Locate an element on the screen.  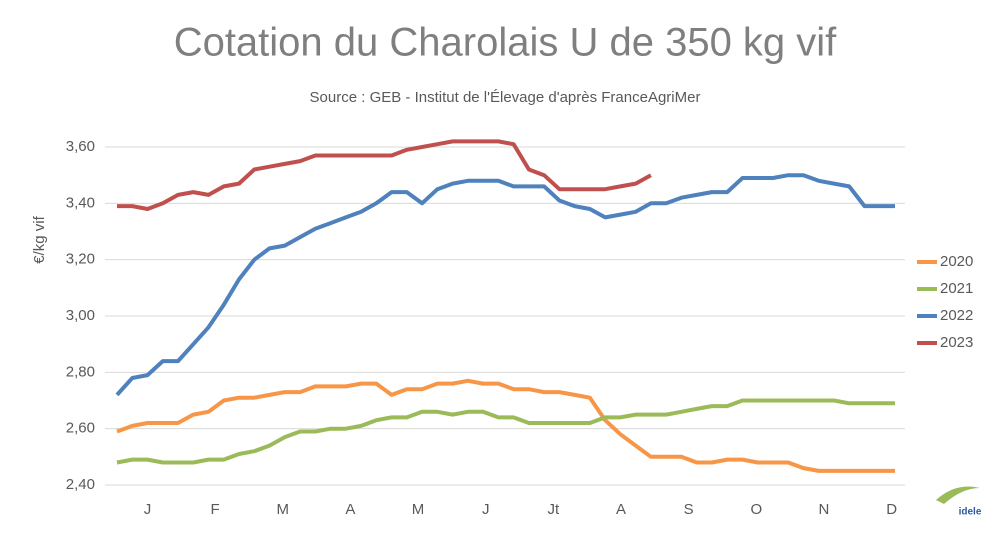
y-tick-label: 2,80 is located at coordinates (80, 371).